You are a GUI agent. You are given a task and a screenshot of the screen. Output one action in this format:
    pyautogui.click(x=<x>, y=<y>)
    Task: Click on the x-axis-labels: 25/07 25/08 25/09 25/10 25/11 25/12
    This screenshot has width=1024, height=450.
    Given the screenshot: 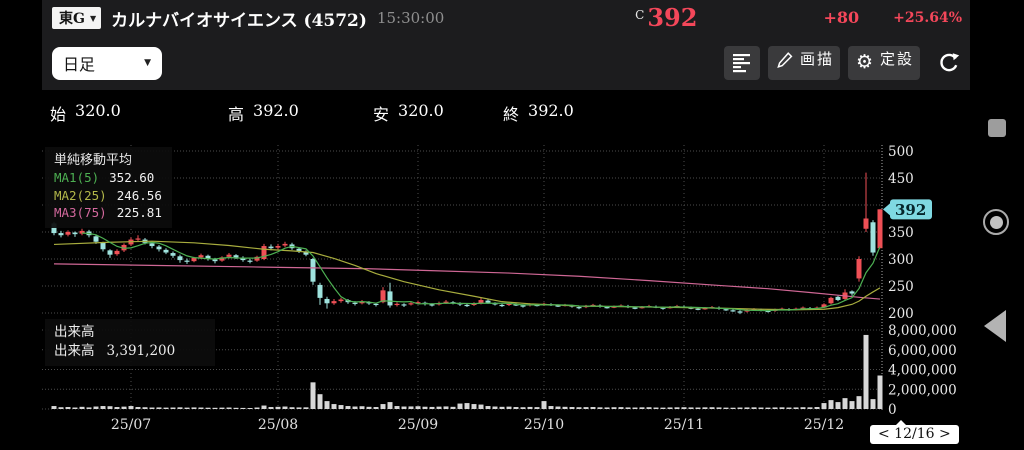 What is the action you would take?
    pyautogui.click(x=477, y=425)
    